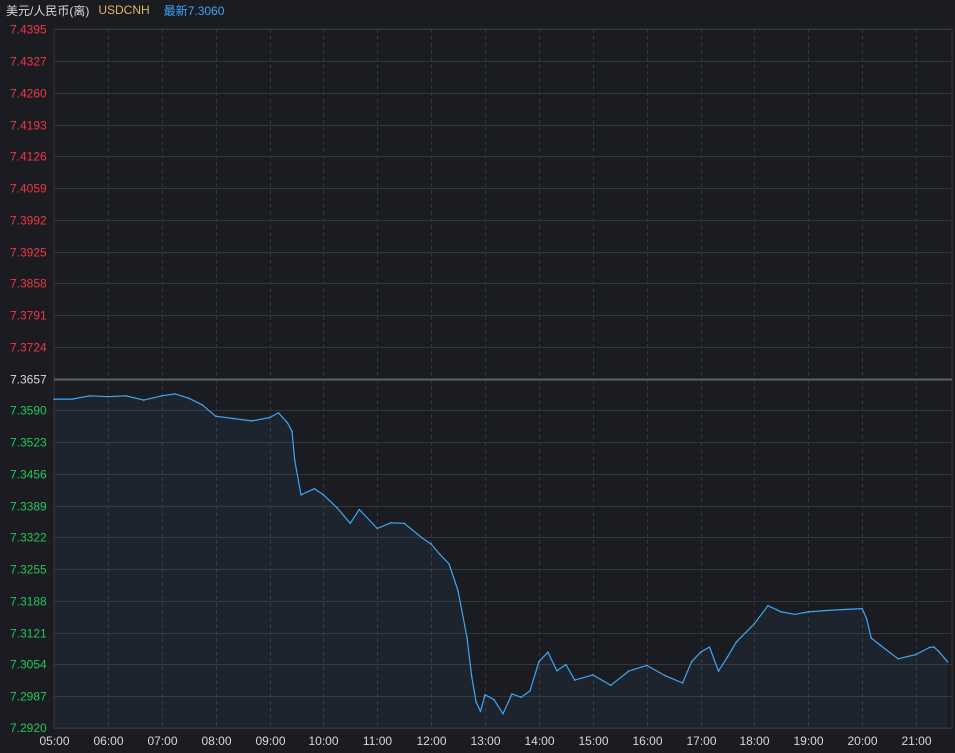 The image size is (955, 753). What do you see at coordinates (28, 126) in the screenshot?
I see `y-tick-label: 7.4193` at bounding box center [28, 126].